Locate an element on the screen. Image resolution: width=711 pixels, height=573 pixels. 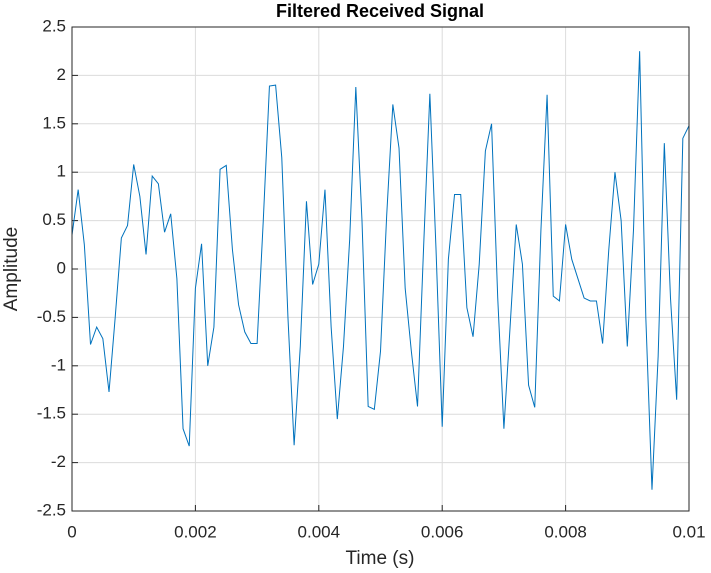
y-tick-label: 1.5 is located at coordinates (54, 122).